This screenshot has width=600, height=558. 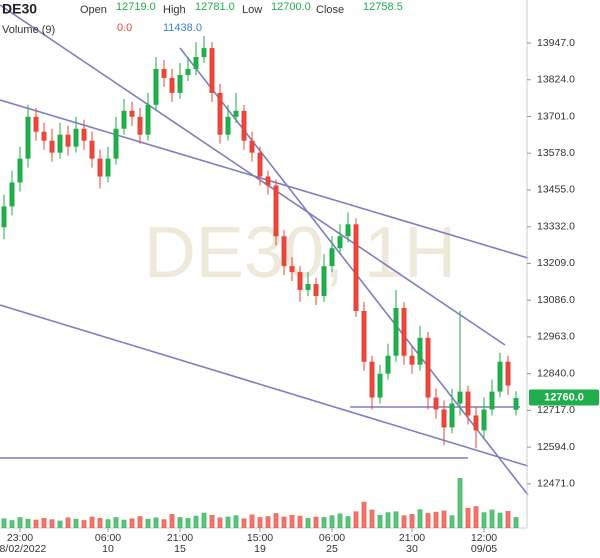 I want to click on ohlc-value: 12758.5, so click(x=383, y=7).